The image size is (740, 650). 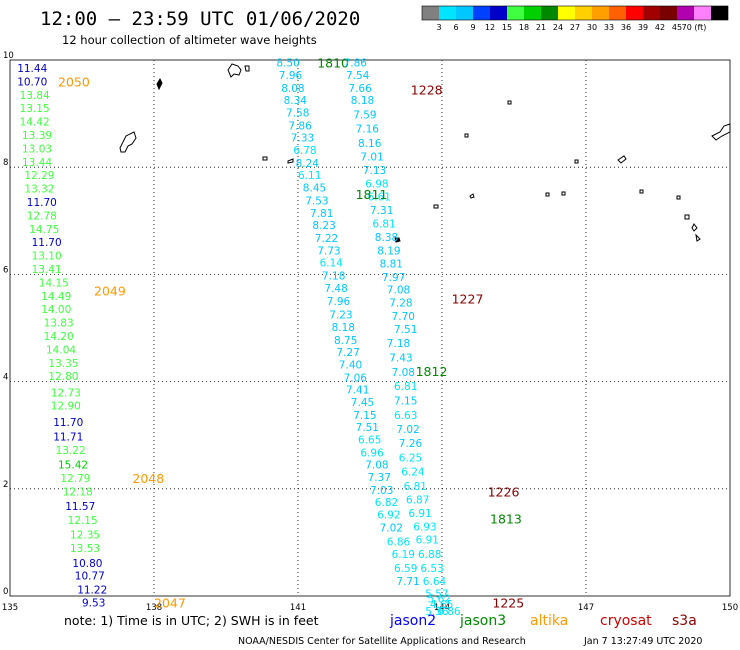 What do you see at coordinates (297, 114) in the screenshot?
I see `wave-height-value: 7.58` at bounding box center [297, 114].